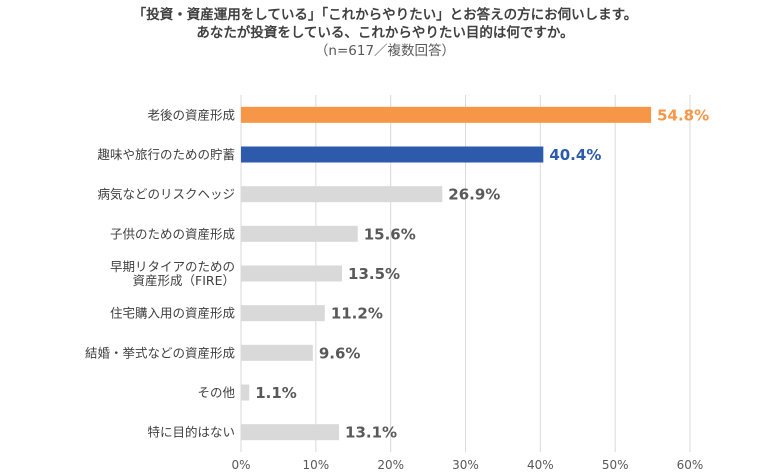 The width and height of the screenshot is (770, 476). What do you see at coordinates (390, 234) in the screenshot?
I see `data-label: 15.6%` at bounding box center [390, 234].